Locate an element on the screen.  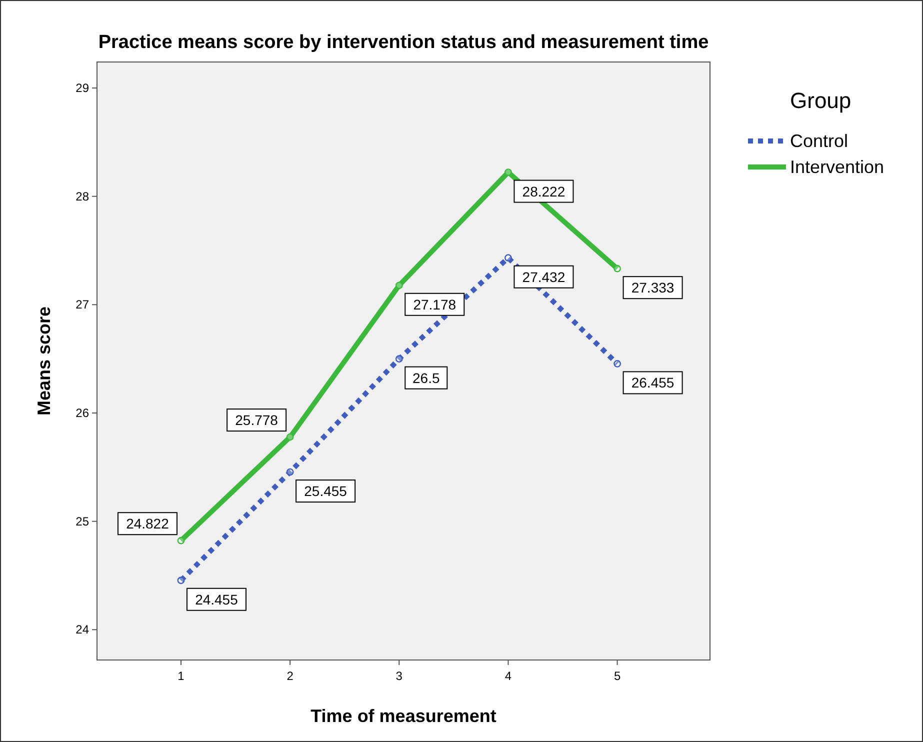
data-label: 24.822 is located at coordinates (148, 524).